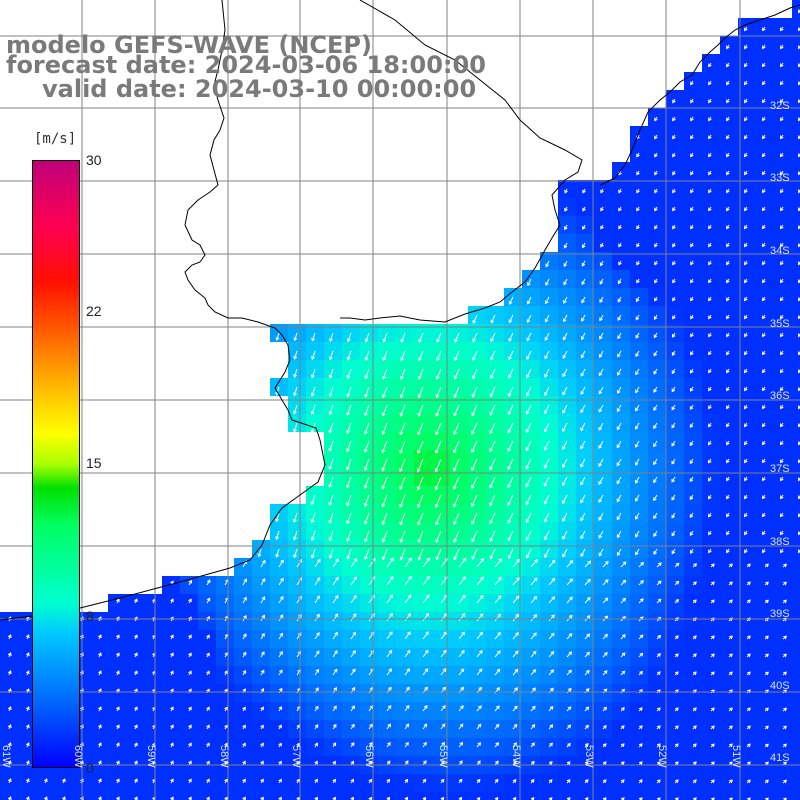 This screenshot has width=800, height=800. What do you see at coordinates (94, 311) in the screenshot?
I see `colorbar-tick: 22` at bounding box center [94, 311].